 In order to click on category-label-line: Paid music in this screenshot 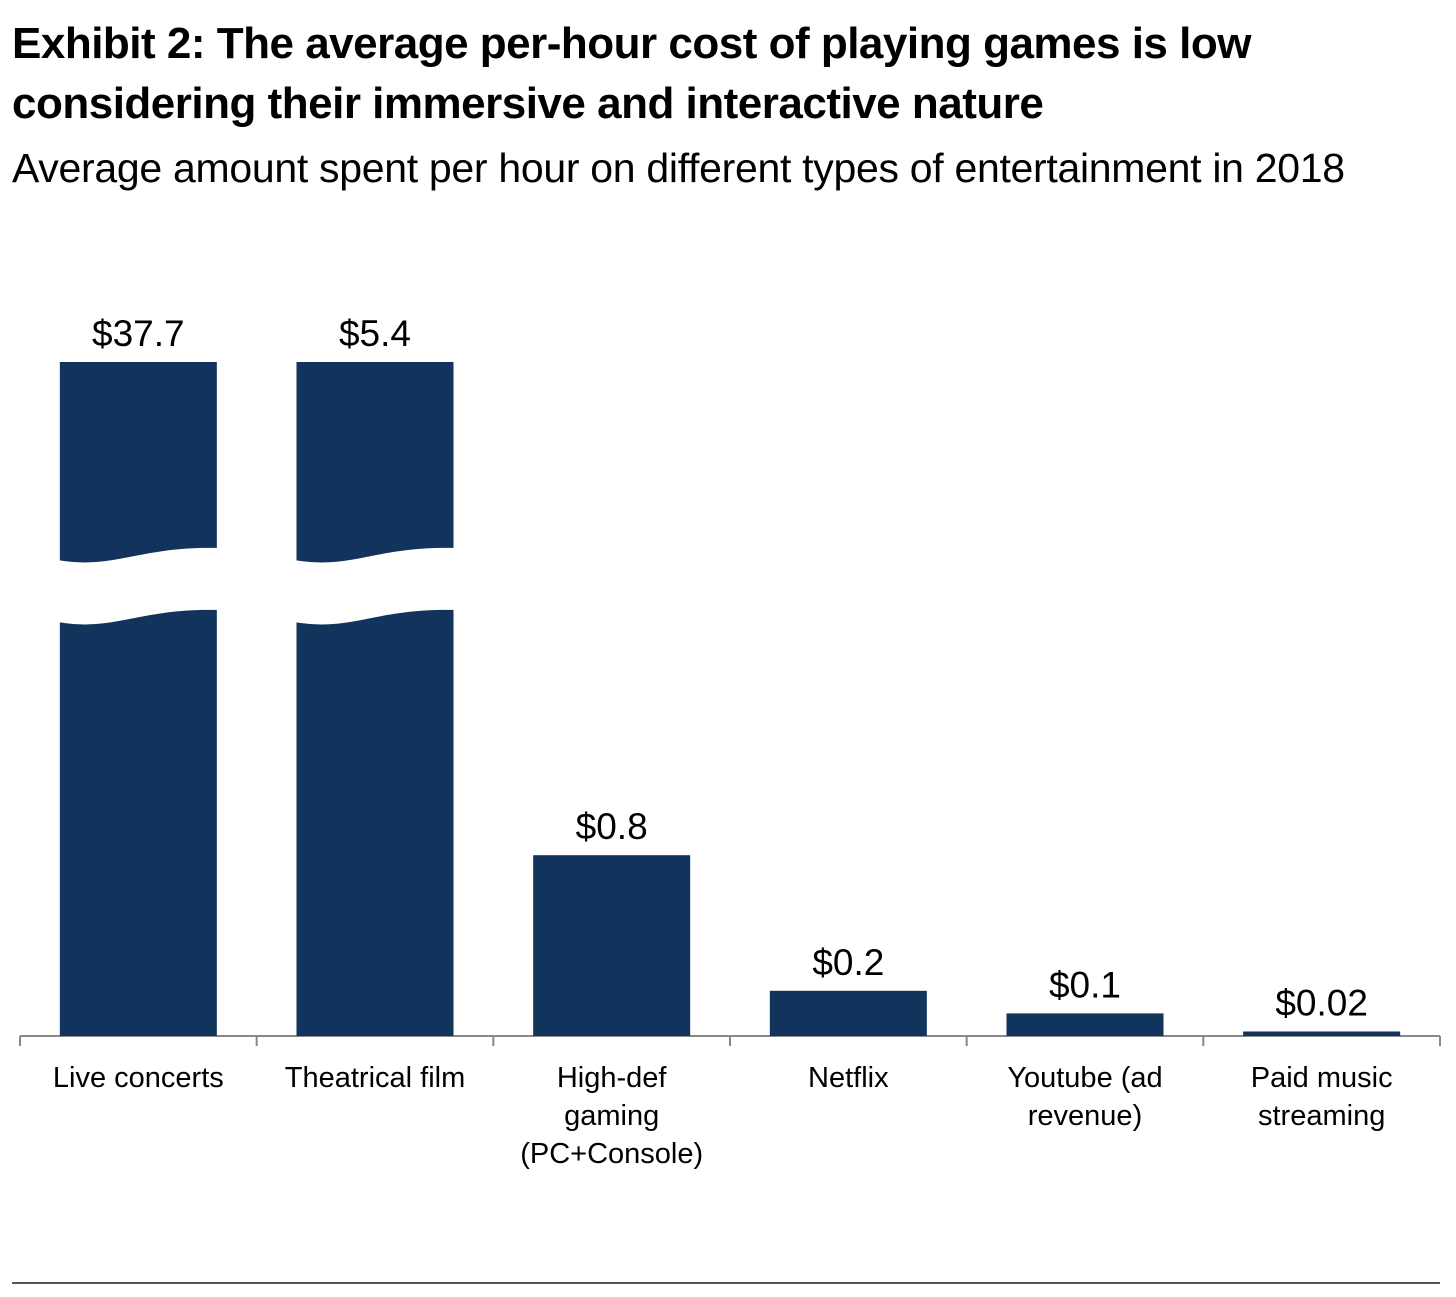, I will do `click(1322, 1078)`.